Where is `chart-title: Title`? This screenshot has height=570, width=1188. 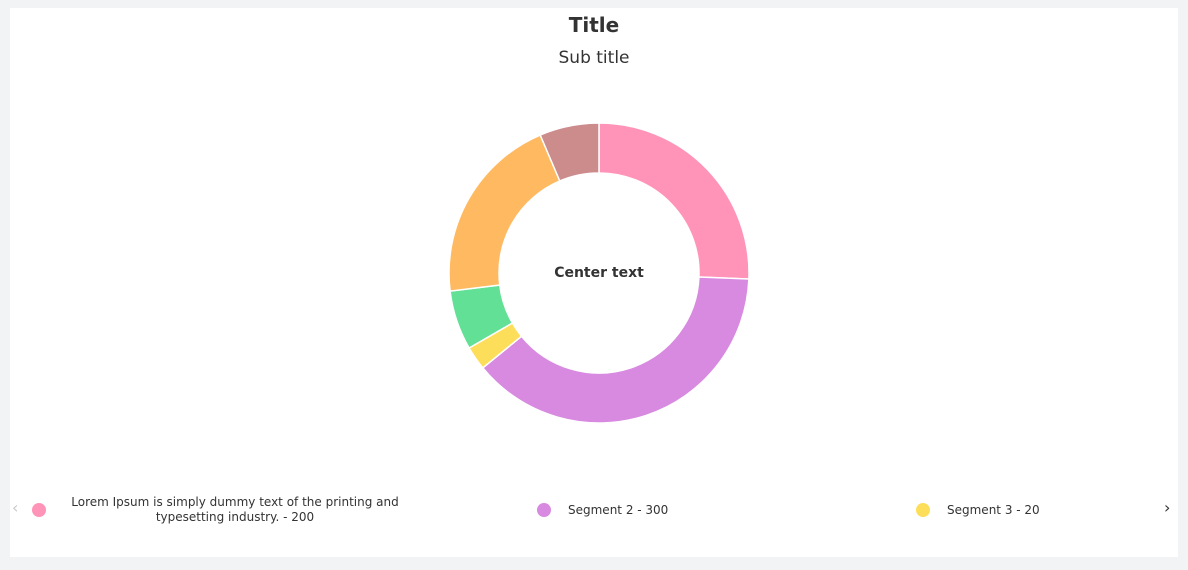 chart-title: Title is located at coordinates (594, 25).